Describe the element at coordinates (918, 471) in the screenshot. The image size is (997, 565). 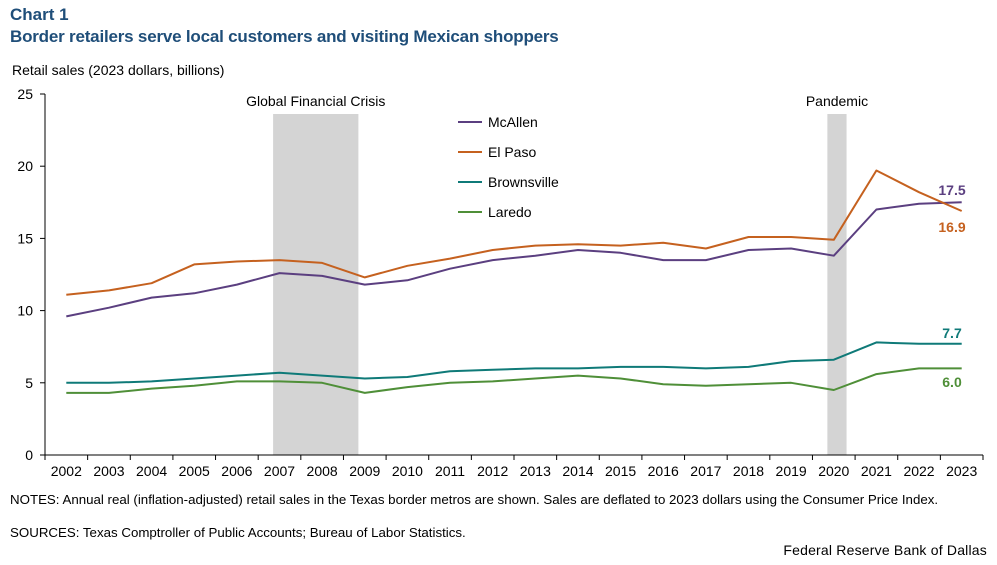
I see `x-tick-label: 2022` at that location.